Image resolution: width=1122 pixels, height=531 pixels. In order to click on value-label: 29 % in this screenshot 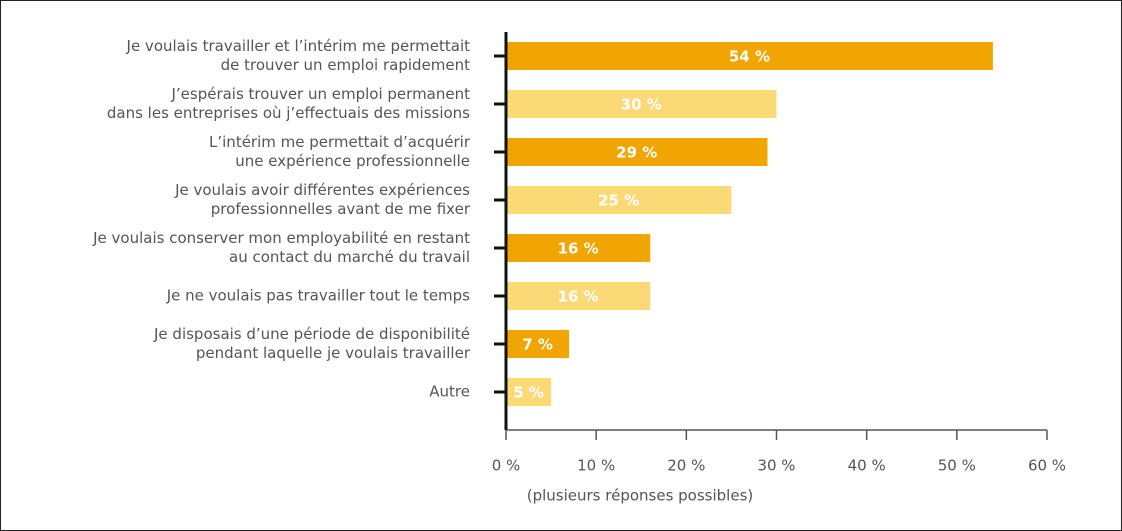, I will do `click(636, 153)`.